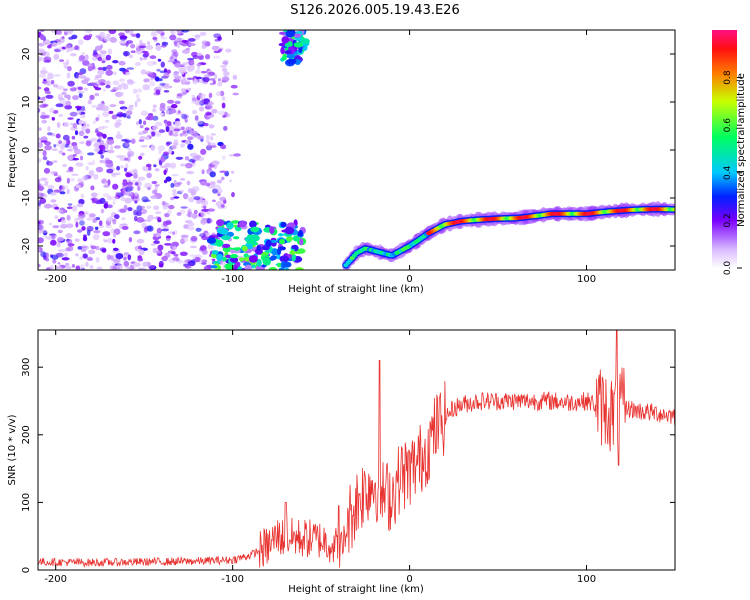 This screenshot has height=600, width=750. Describe the element at coordinates (409, 579) in the screenshot. I see `x-tick-label: 0` at that location.